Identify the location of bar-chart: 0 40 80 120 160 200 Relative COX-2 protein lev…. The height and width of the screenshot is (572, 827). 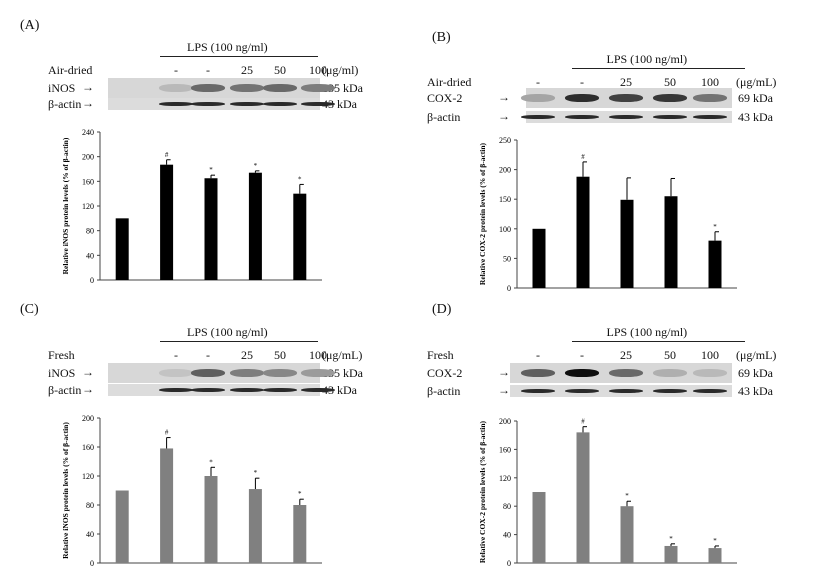
(607, 492).